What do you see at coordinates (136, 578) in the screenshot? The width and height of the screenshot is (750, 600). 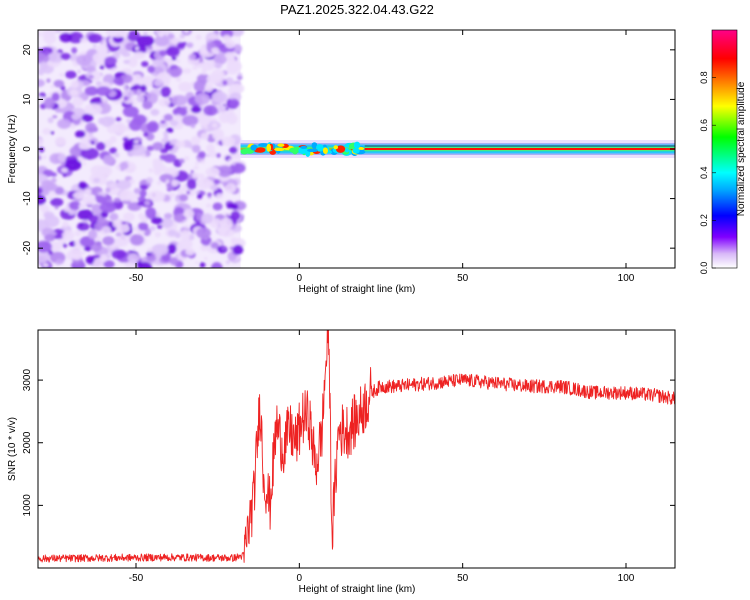 I see `x-tick-label: -50` at bounding box center [136, 578].